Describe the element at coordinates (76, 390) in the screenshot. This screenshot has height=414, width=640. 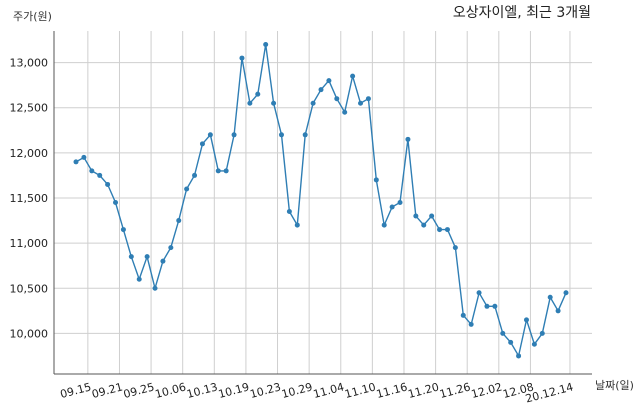
I see `x-tick-label: 09.15` at that location.